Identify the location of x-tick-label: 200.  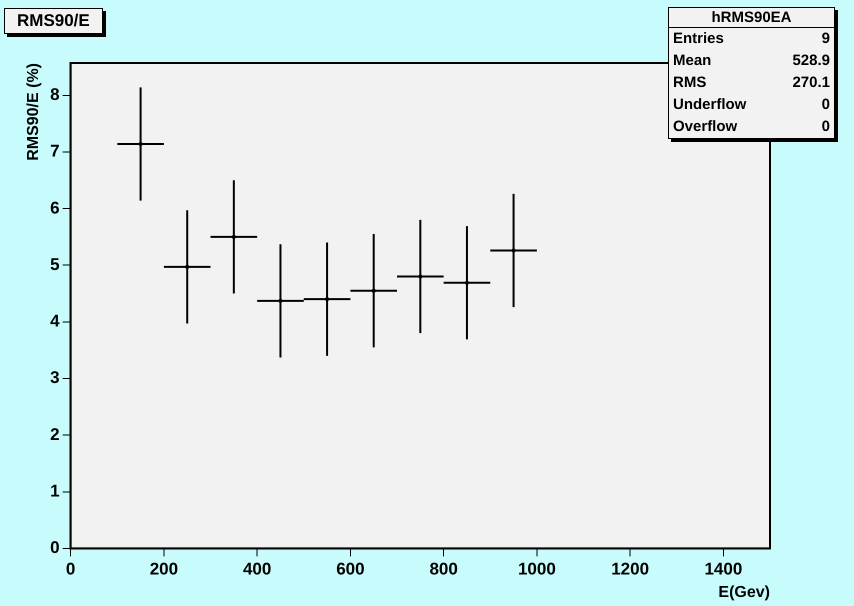
(164, 568).